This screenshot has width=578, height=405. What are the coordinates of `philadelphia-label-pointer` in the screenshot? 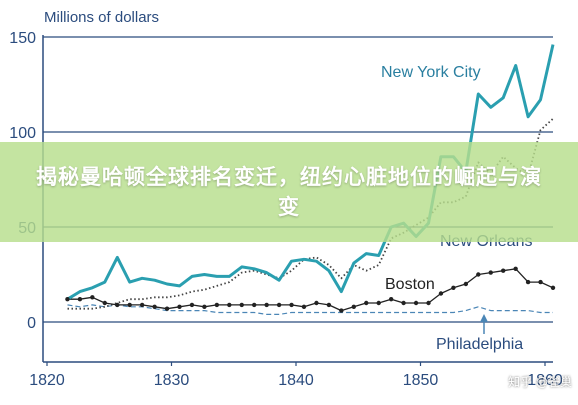 It's located at (484, 324).